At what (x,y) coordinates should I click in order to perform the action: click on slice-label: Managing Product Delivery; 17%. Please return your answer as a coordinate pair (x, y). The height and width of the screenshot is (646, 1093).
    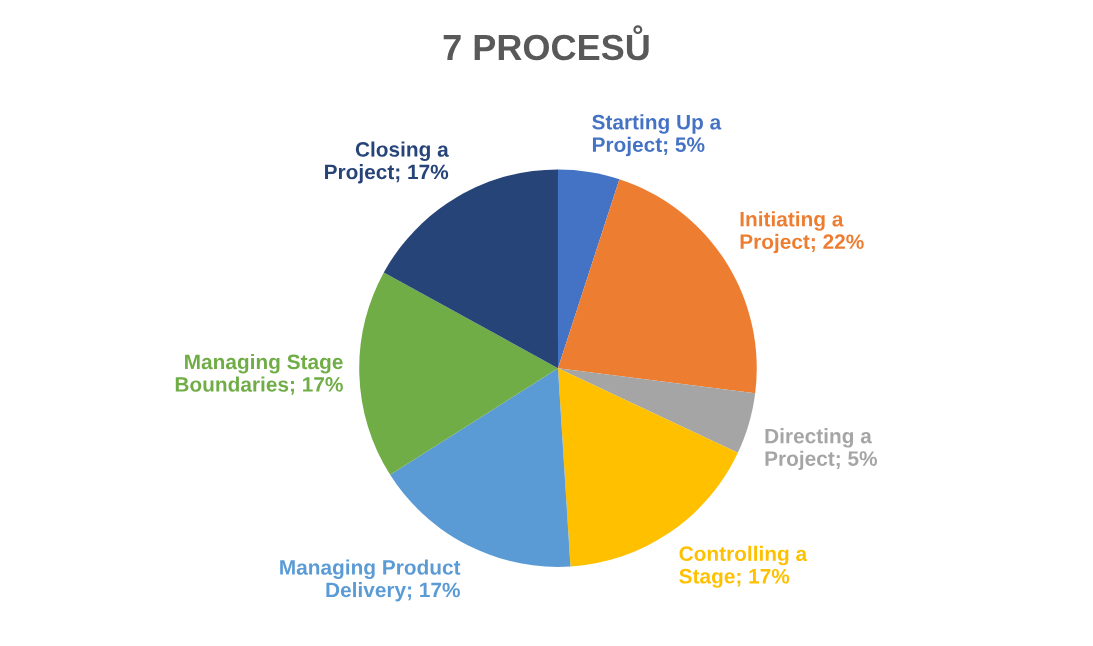
    Looking at the image, I should click on (370, 580).